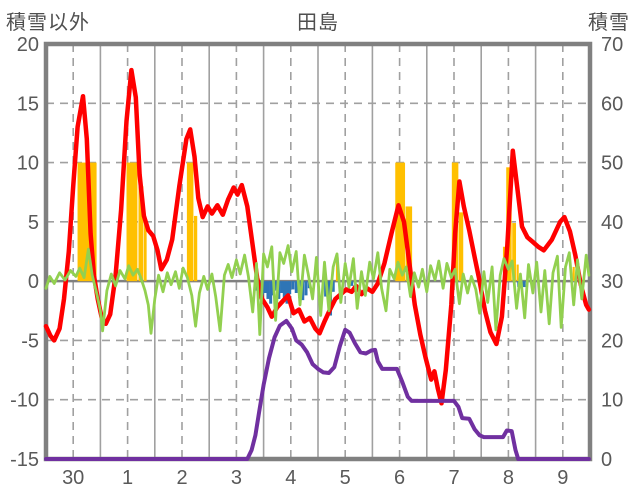  I want to click on right-axis-tick-label: 10, so click(612, 401).